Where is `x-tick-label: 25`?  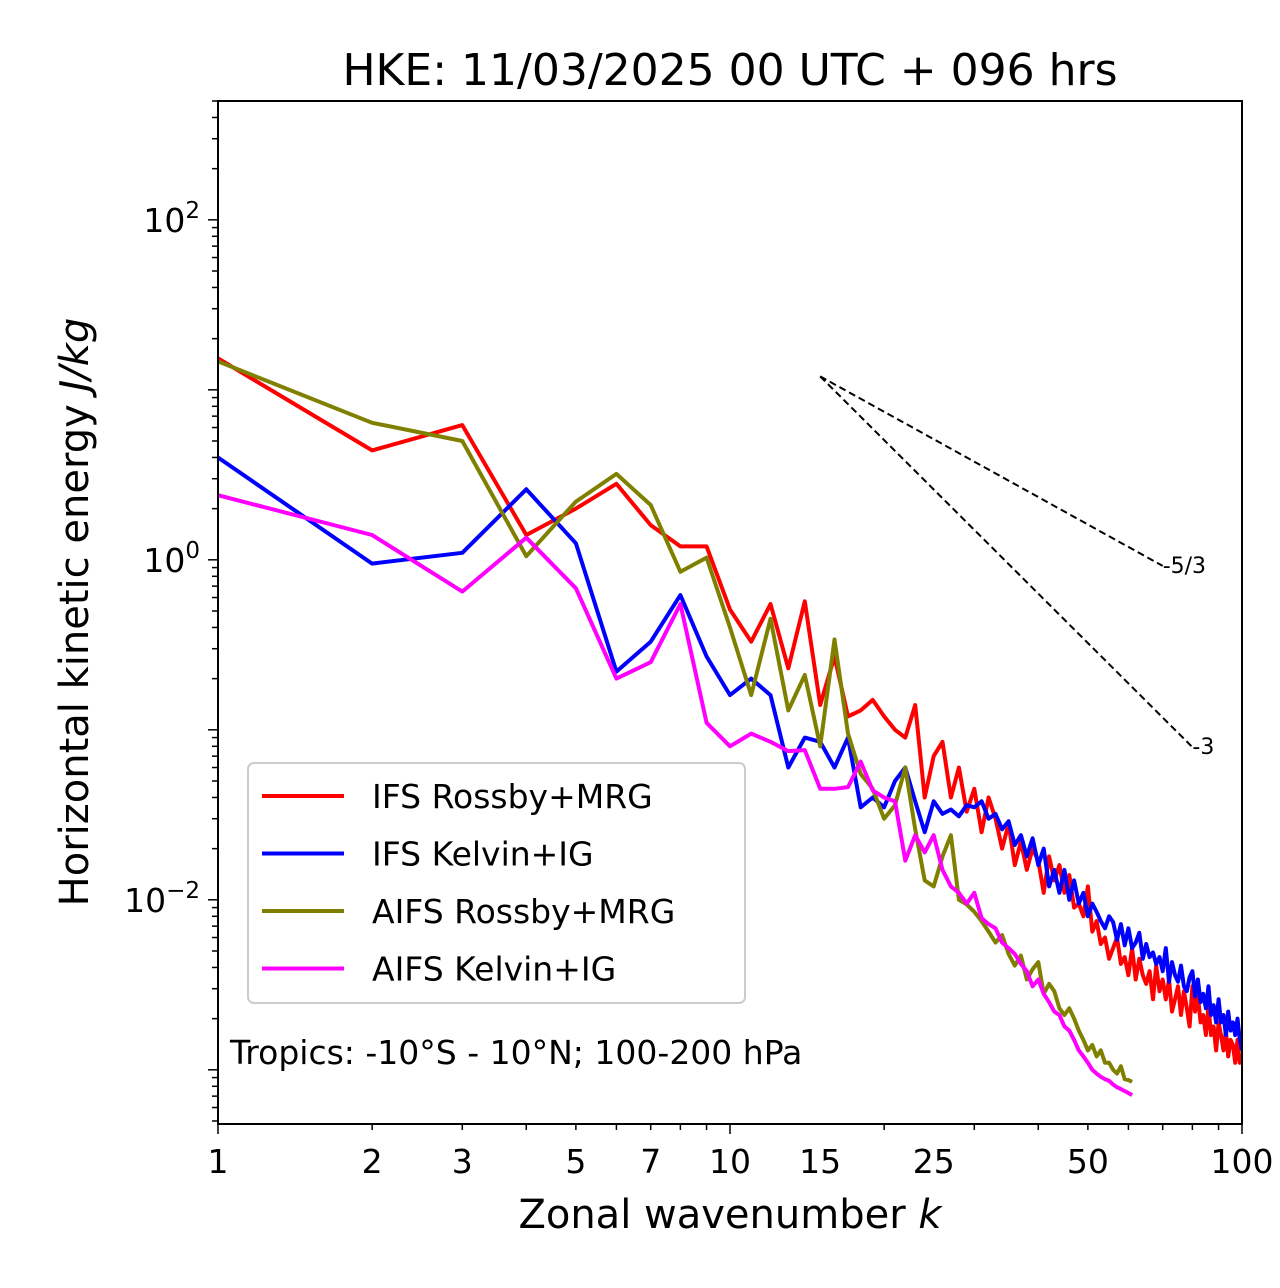
x-tick-label: 25 is located at coordinates (934, 1161).